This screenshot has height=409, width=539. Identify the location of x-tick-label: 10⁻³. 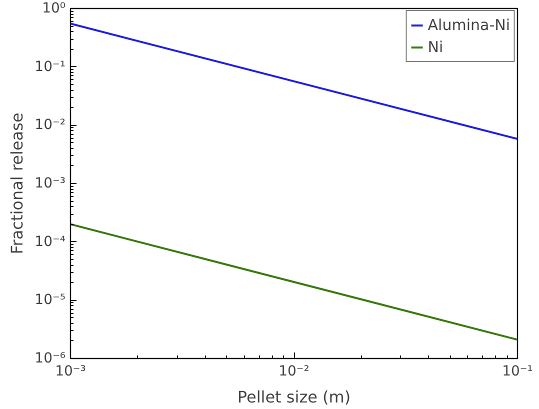
(70, 372).